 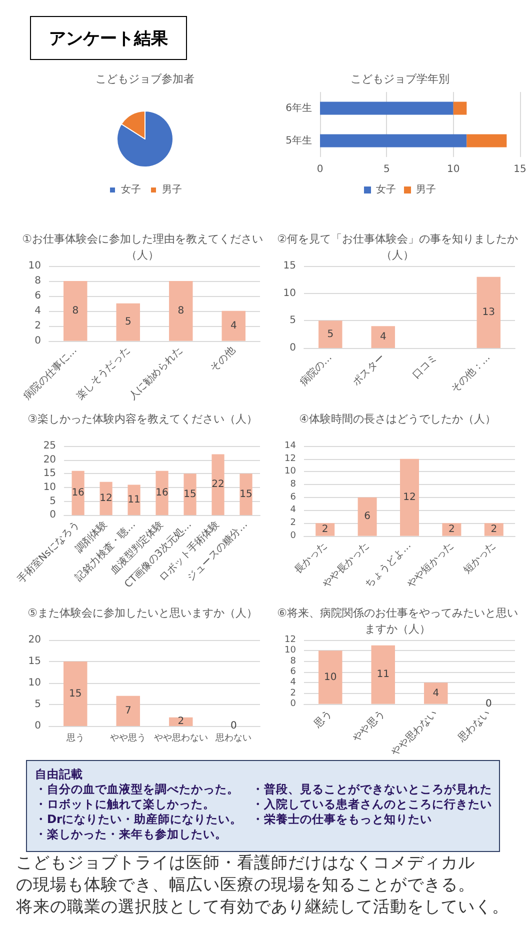 I want to click on data-label: 10, so click(x=330, y=677).